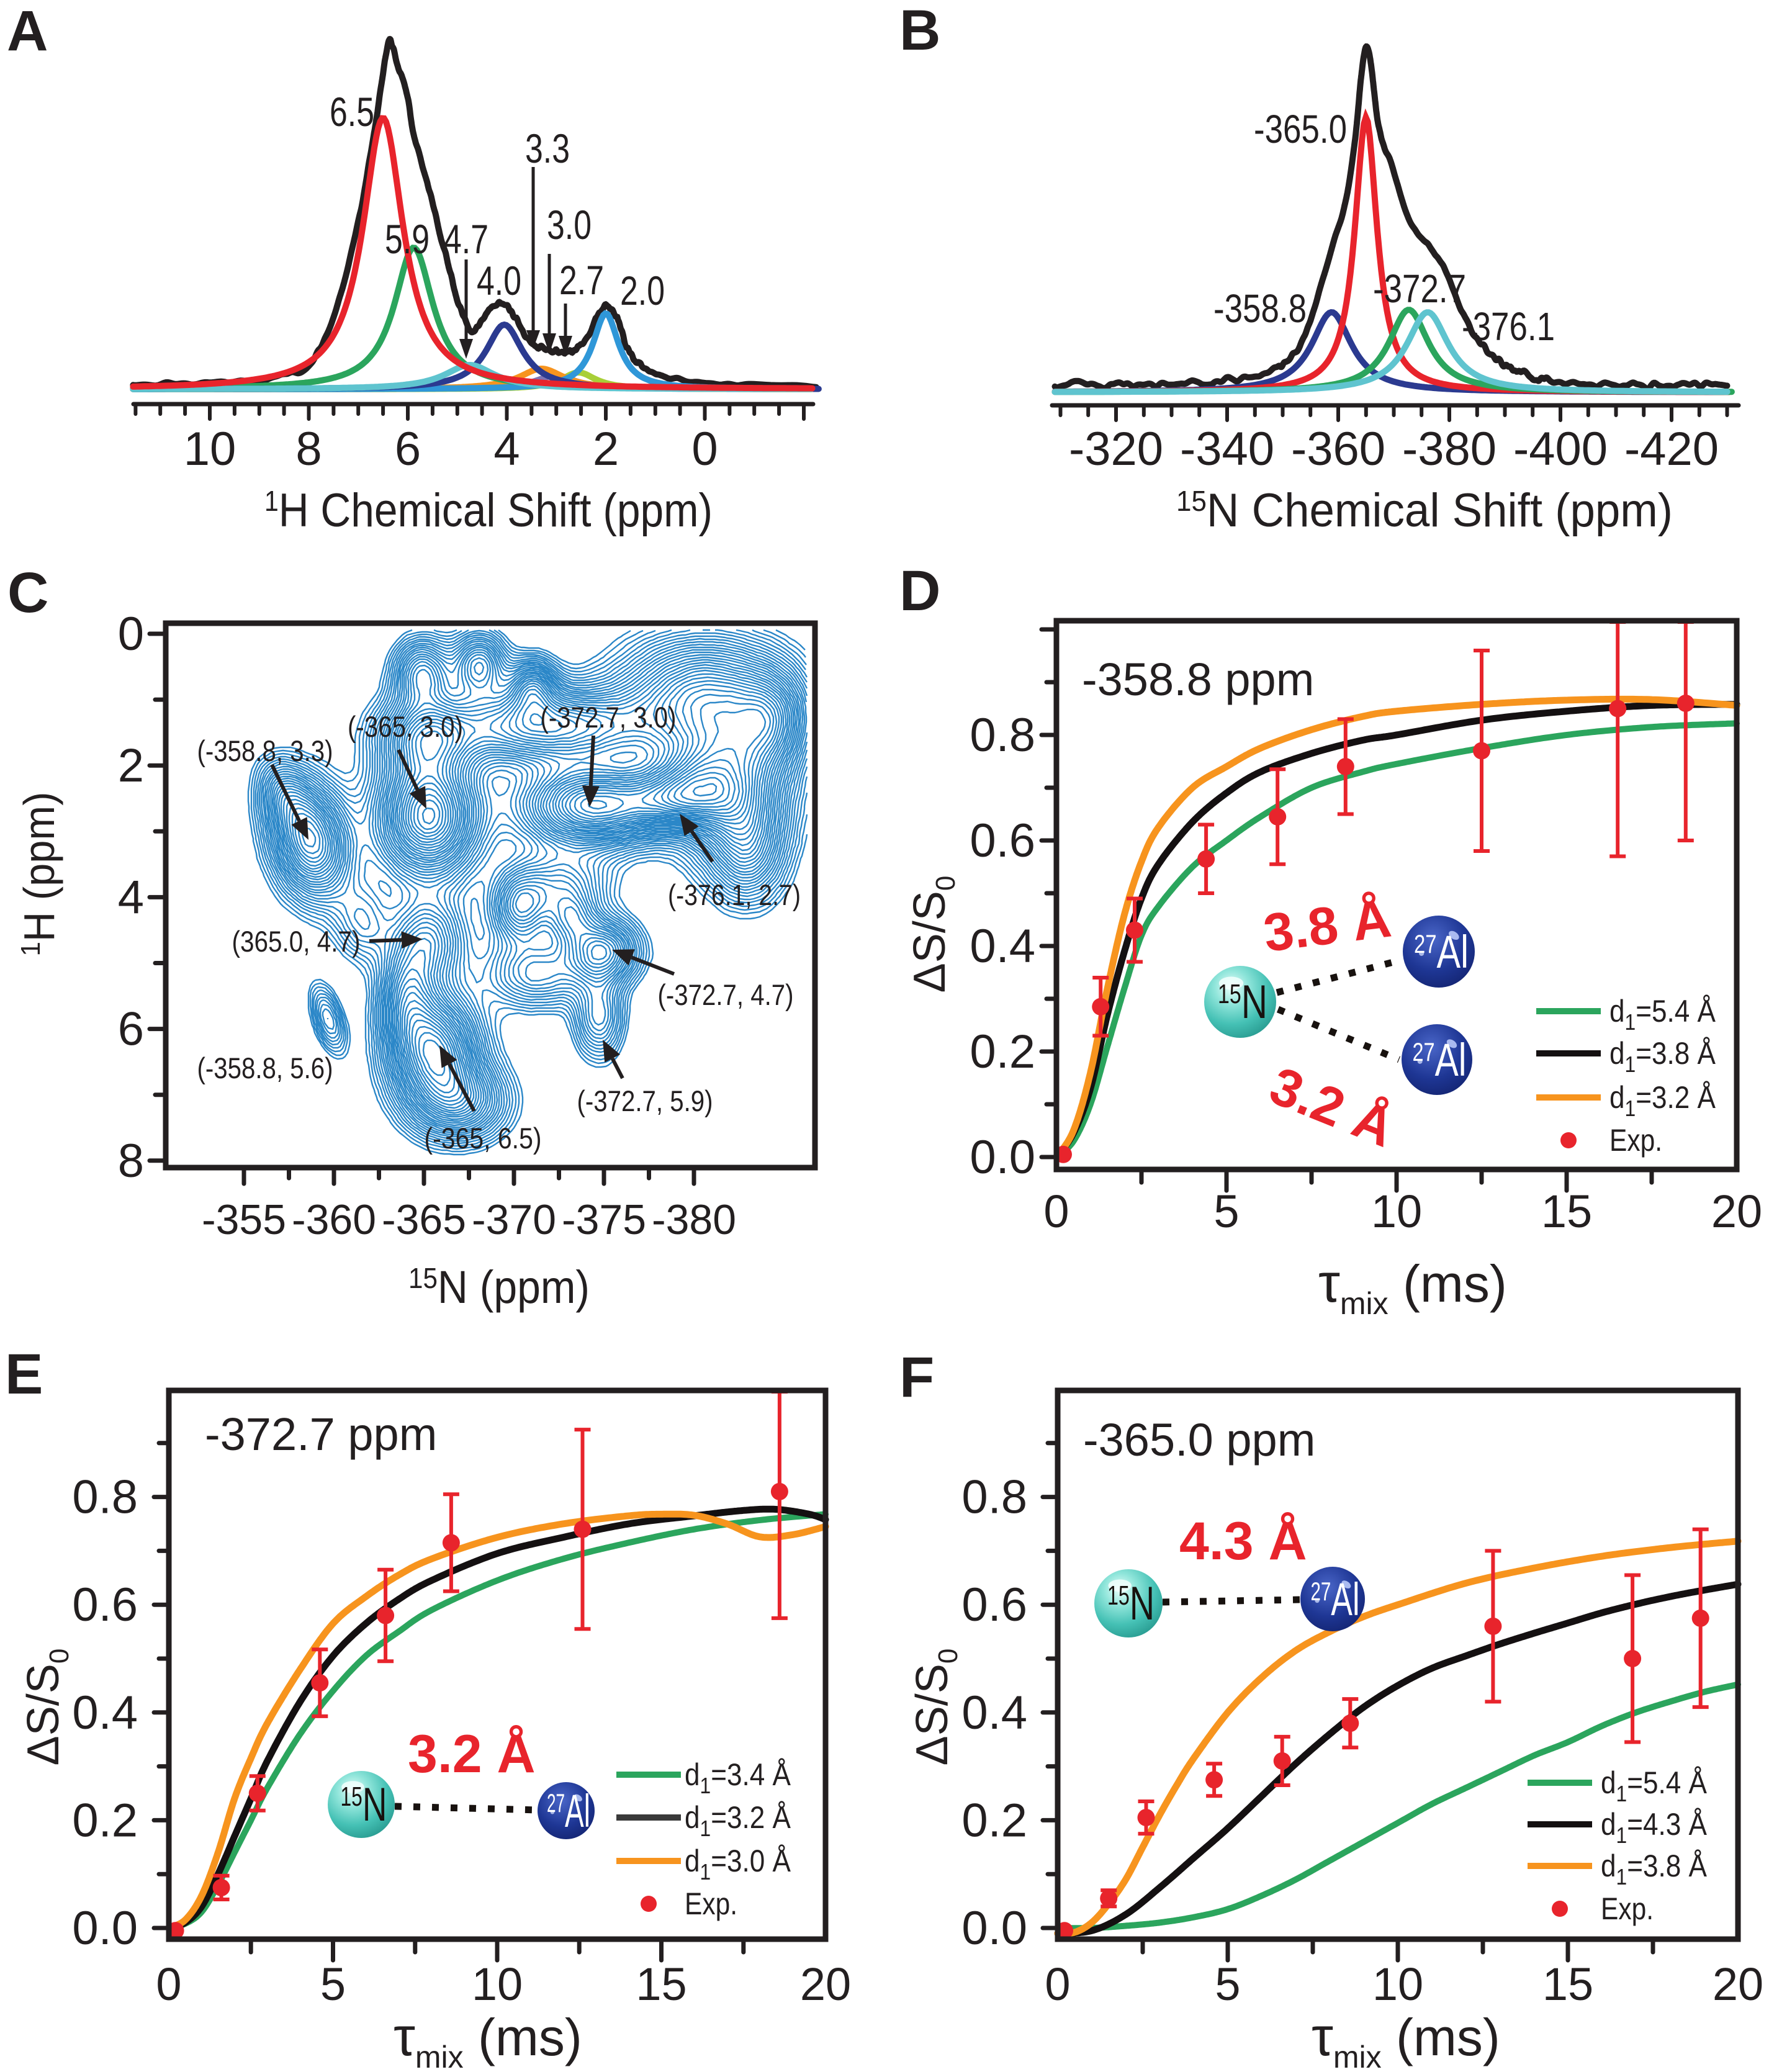  What do you see at coordinates (1671, 449) in the screenshot?
I see `svg-text: -420` at bounding box center [1671, 449].